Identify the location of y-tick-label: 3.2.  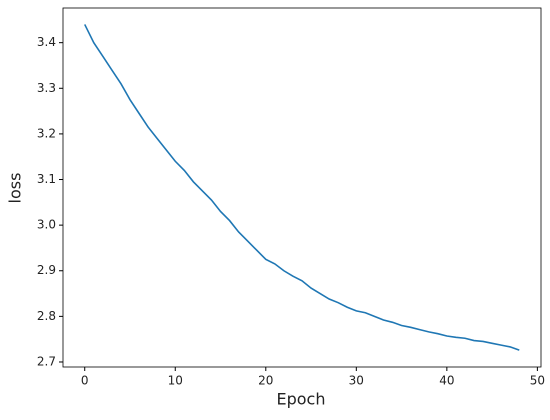
(46, 133).